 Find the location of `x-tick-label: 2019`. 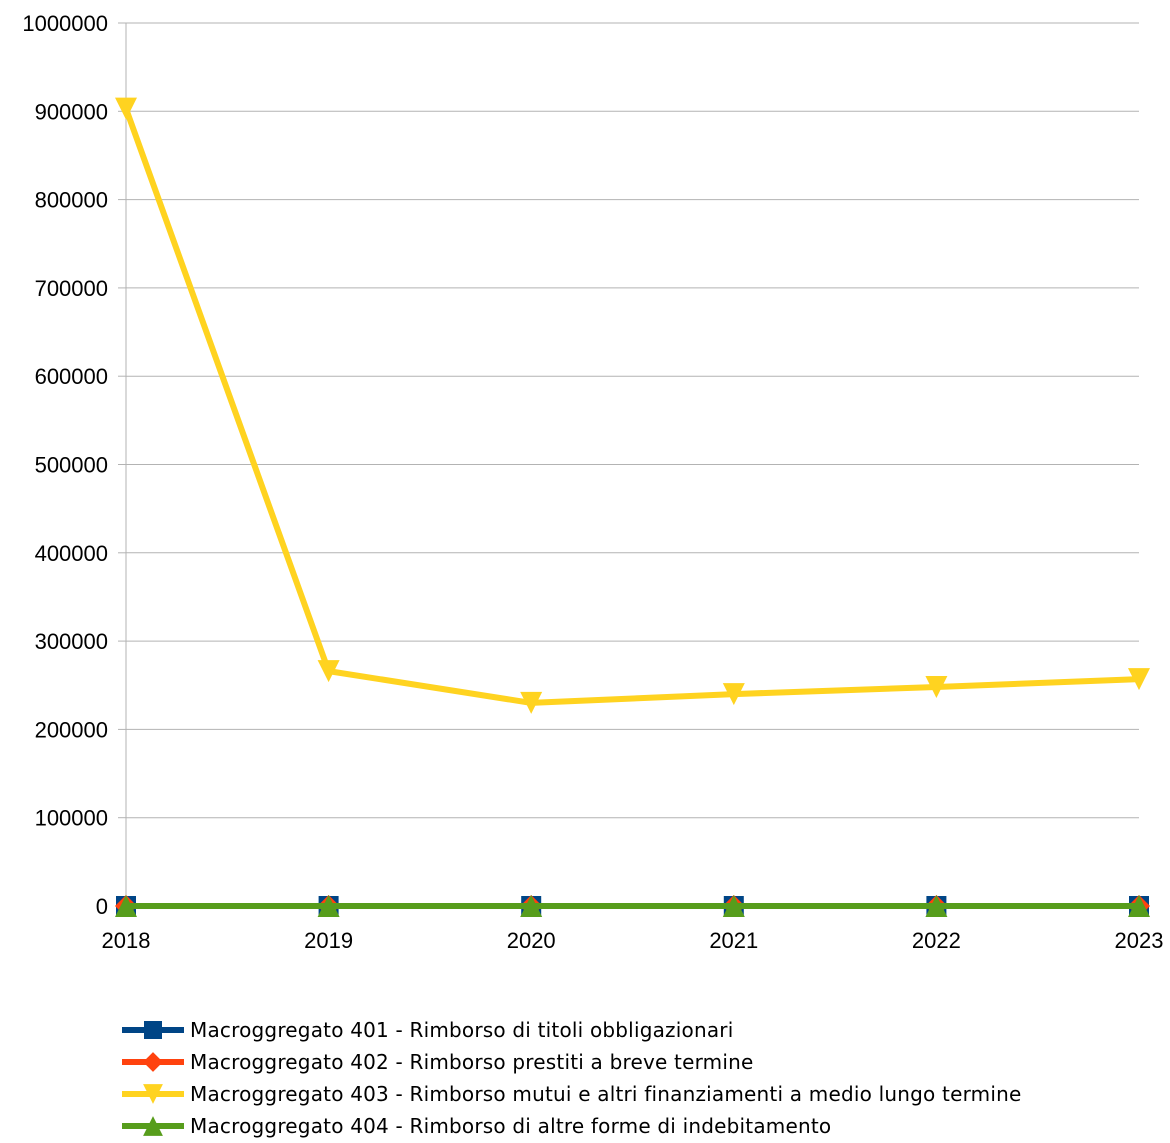

x-tick-label: 2019 is located at coordinates (328, 940).